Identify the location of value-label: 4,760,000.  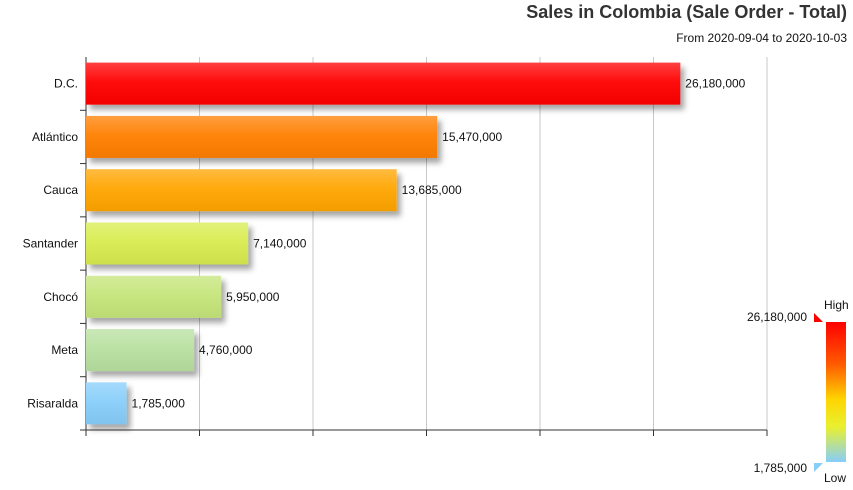
(226, 350).